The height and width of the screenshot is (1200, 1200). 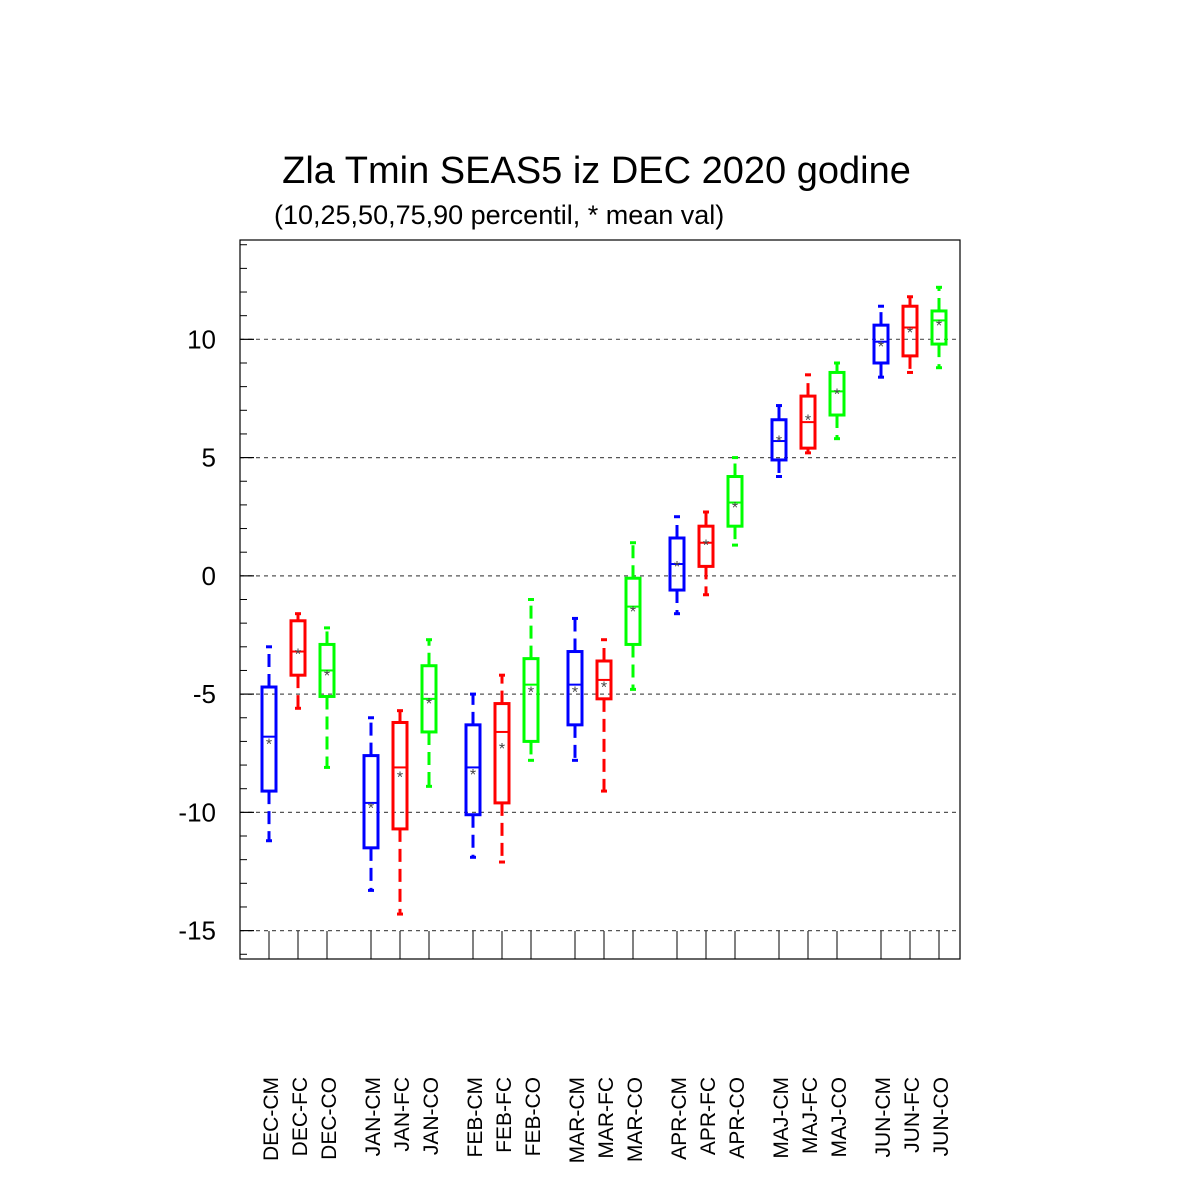 What do you see at coordinates (635, 1119) in the screenshot?
I see `x-tick-label: MAR-CO` at bounding box center [635, 1119].